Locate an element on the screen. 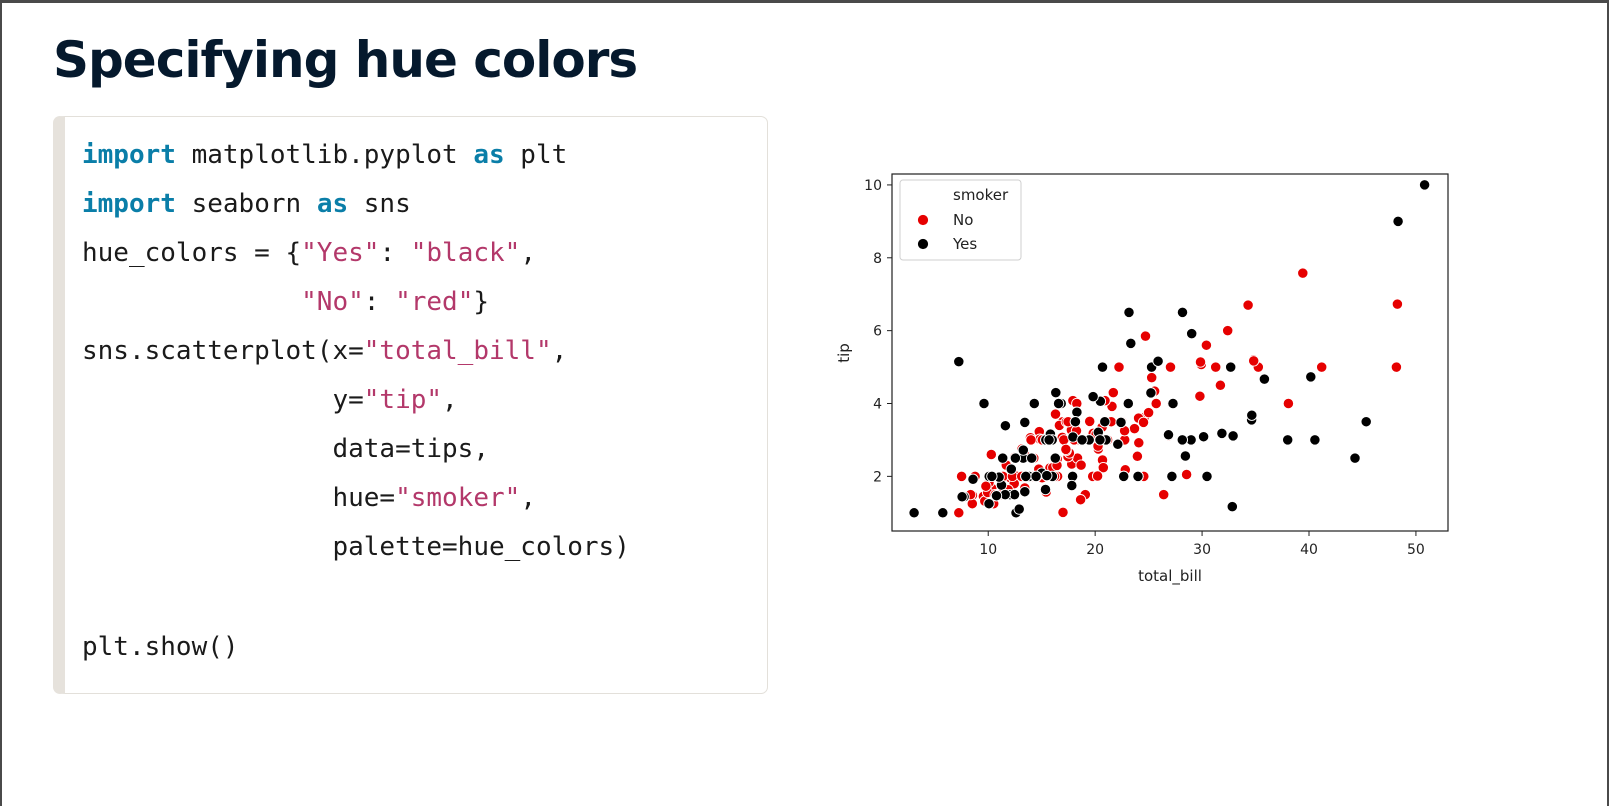 The width and height of the screenshot is (1609, 806). points-layer is located at coordinates (1169, 349).